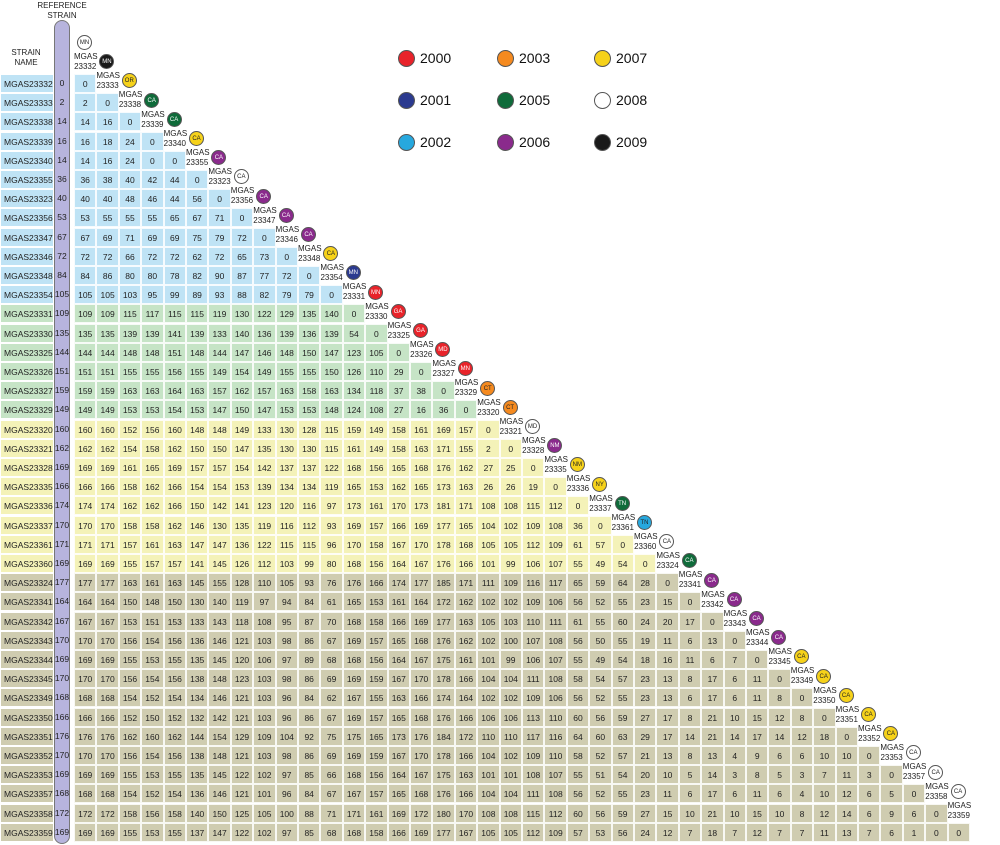 Image resolution: width=1000 pixels, height=845 pixels. Describe the element at coordinates (62, 236) in the screenshot. I see `reference-distance: 67` at that location.